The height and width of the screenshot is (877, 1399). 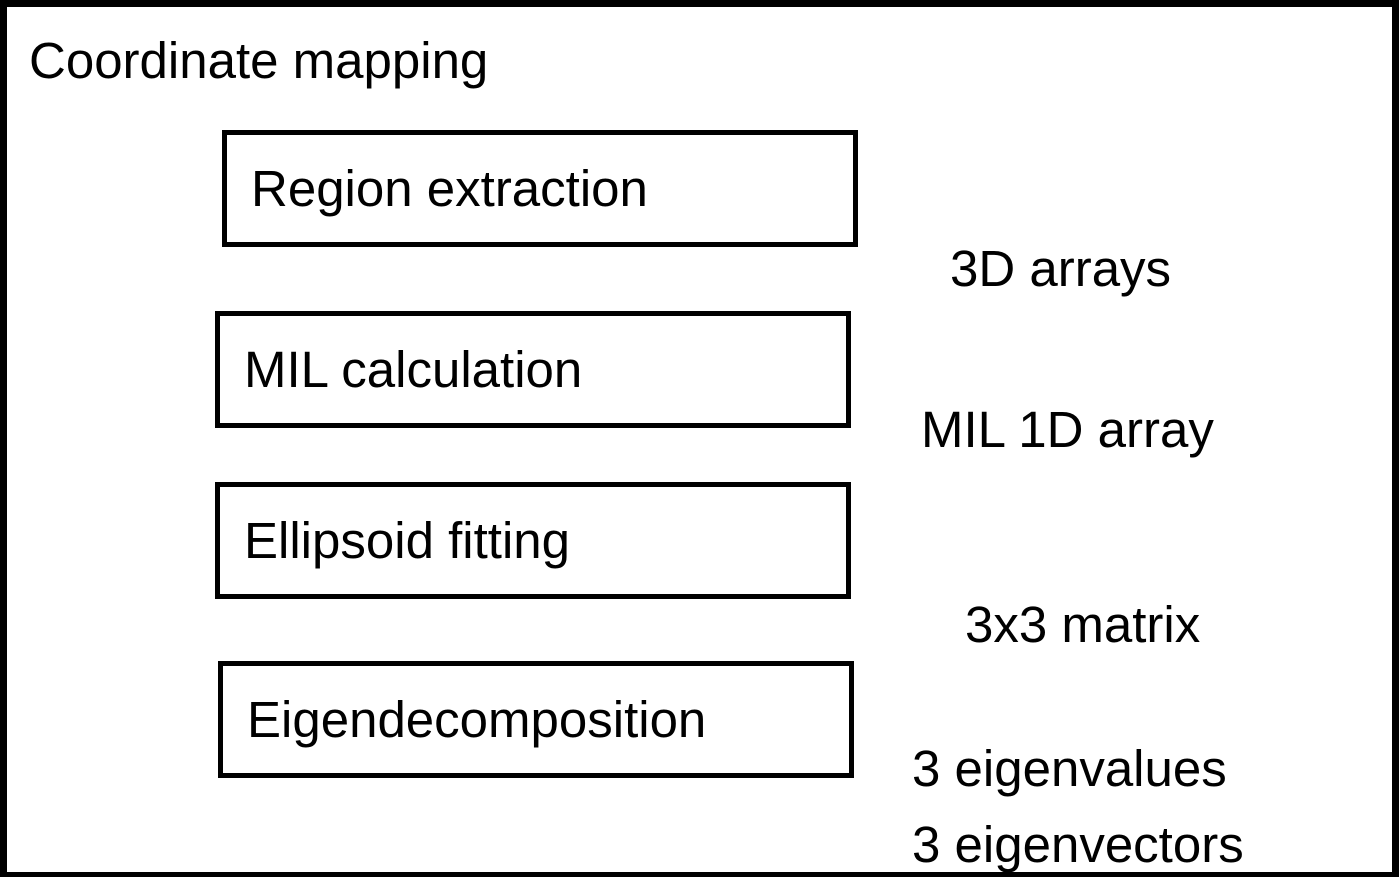 I want to click on diagram-title: Coordinate mapping, so click(x=259, y=60).